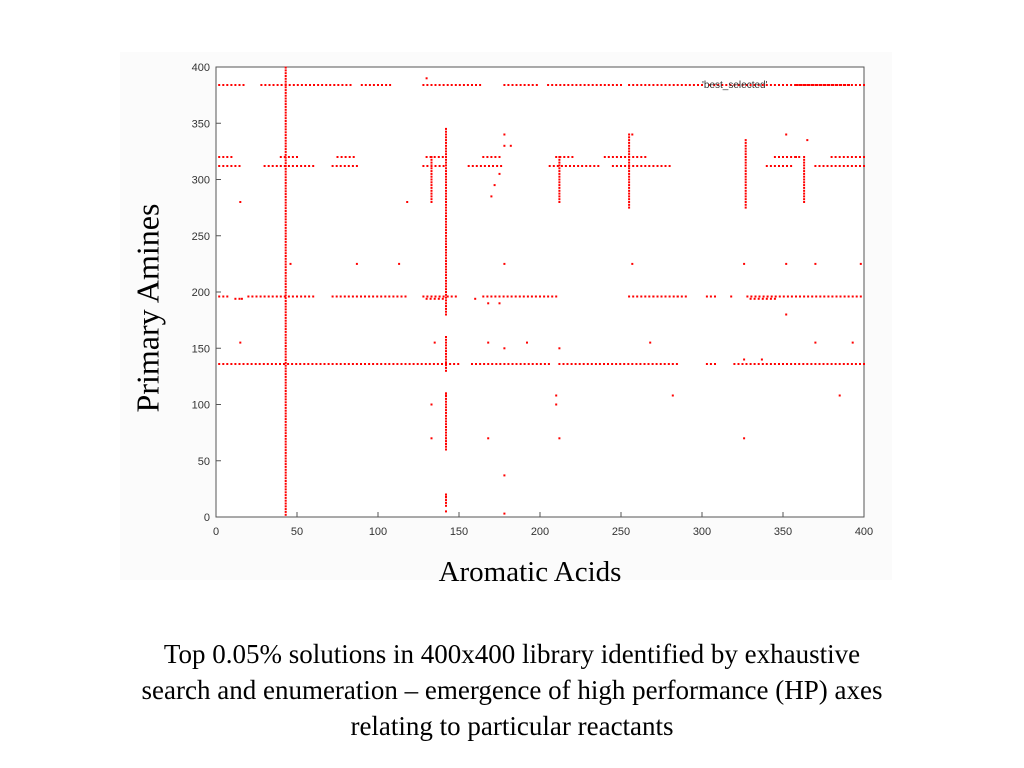 The height and width of the screenshot is (768, 1024). Describe the element at coordinates (776, 85) in the screenshot. I see `legend: 'best_selected'` at that location.